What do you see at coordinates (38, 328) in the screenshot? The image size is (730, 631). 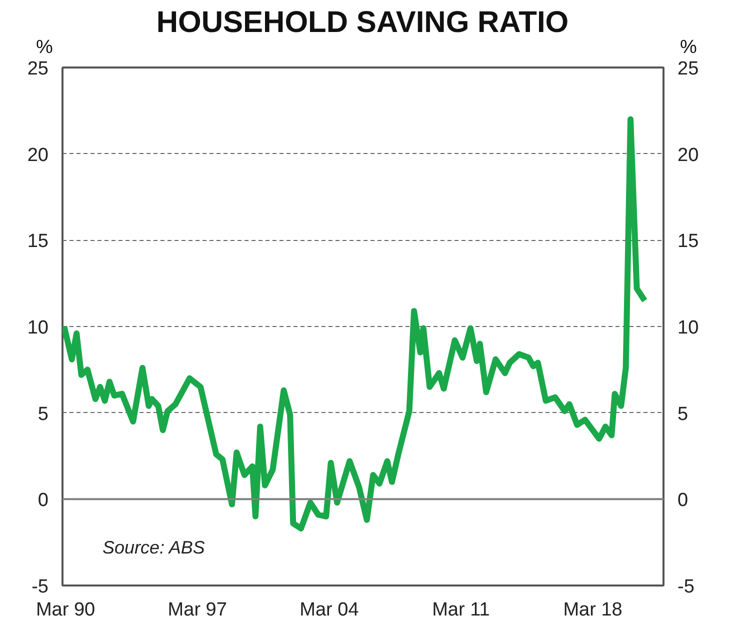 I see `y-tick-label: 10` at bounding box center [38, 328].